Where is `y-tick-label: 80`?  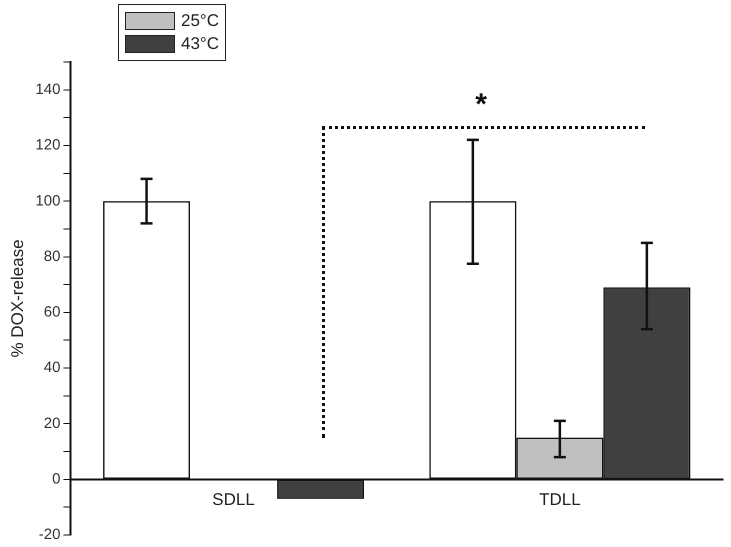 y-tick-label: 80 is located at coordinates (52, 256).